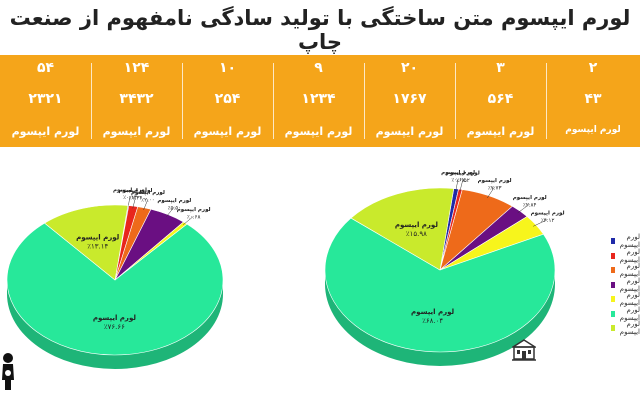 This screenshot has height=400, width=640. I want to click on stat-column: ۹ ۱۲۳۴ لورم ایپسوم, so click(318, 101).